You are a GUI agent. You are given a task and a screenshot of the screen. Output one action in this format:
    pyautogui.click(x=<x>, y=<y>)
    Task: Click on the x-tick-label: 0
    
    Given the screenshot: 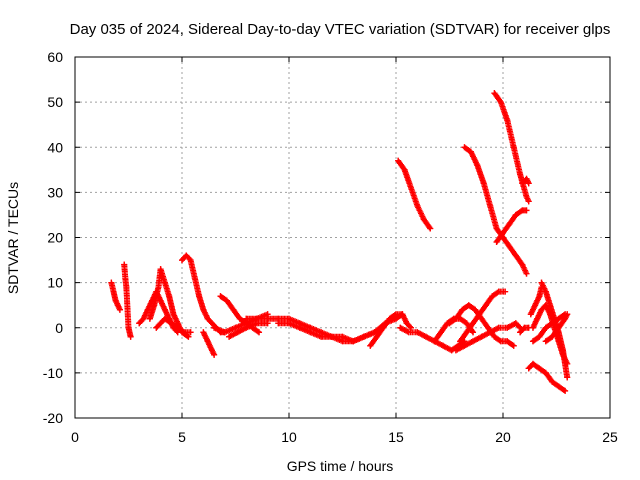 What is the action you would take?
    pyautogui.click(x=75, y=437)
    